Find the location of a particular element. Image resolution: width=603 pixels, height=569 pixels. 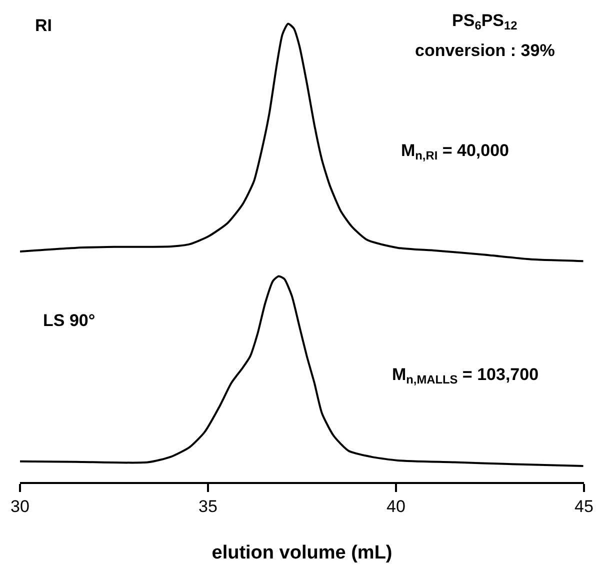

x-axis-title: elution volume (mL) is located at coordinates (302, 553).